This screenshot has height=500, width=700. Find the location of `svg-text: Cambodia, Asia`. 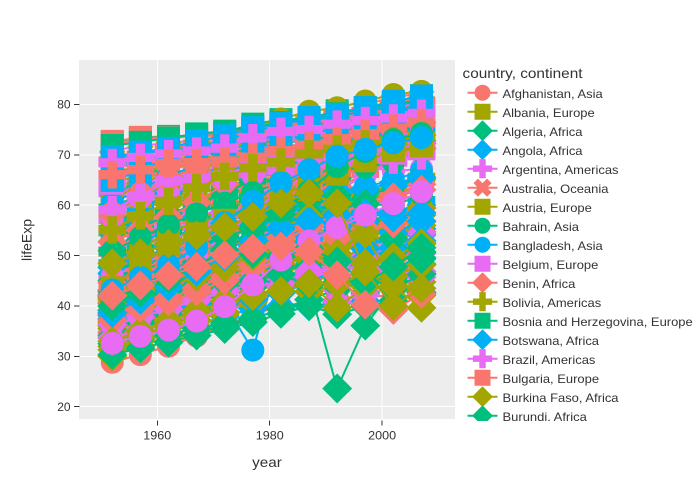

svg-text: Cambodia, Asia is located at coordinates (548, 436).